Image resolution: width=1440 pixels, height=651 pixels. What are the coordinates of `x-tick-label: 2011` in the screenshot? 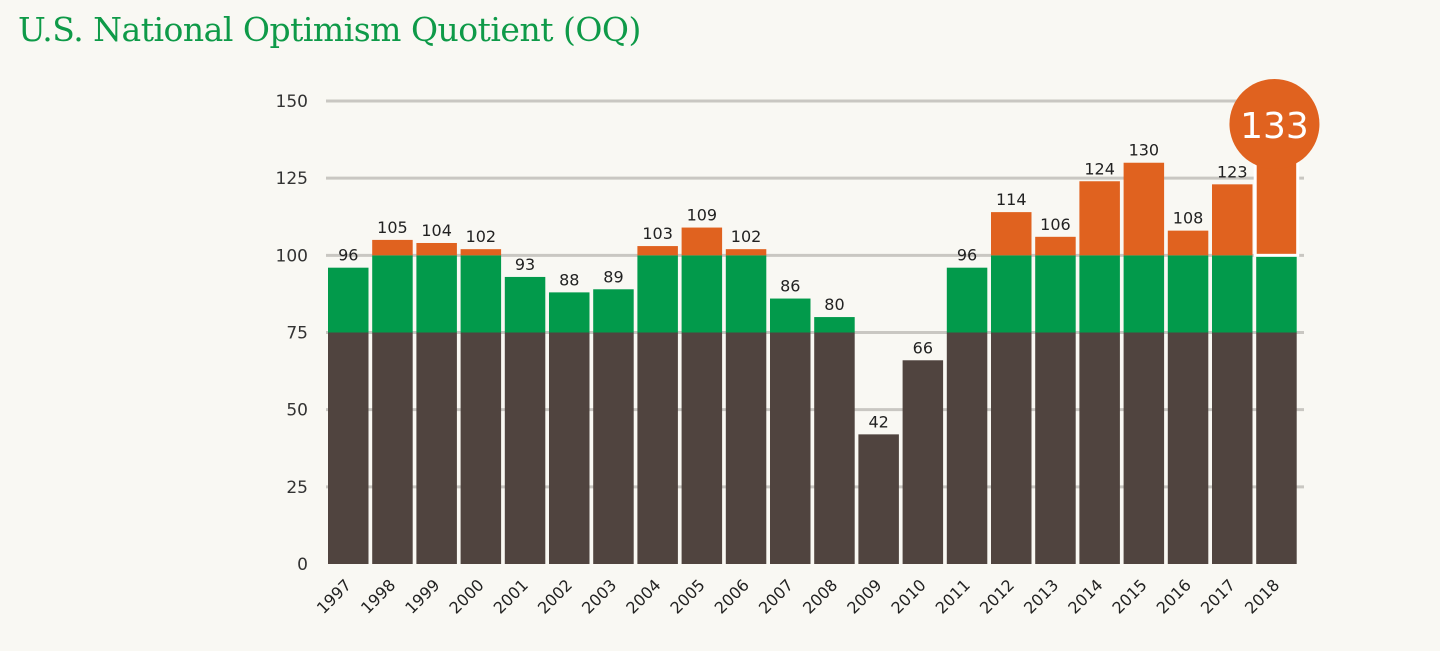 It's located at (953, 596).